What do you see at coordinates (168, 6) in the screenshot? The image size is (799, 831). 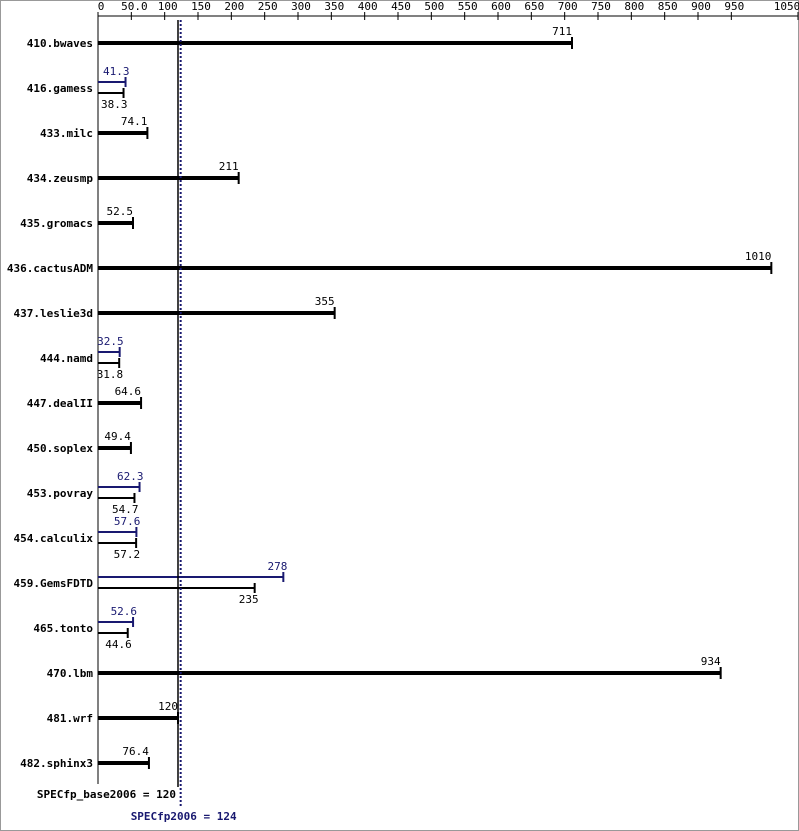 I see `x-tick-label: 100` at bounding box center [168, 6].